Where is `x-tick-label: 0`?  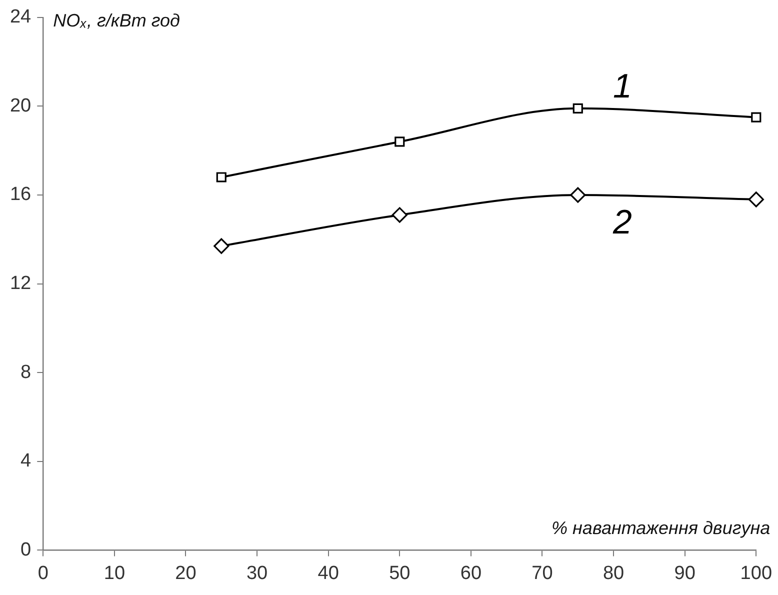
x-tick-label: 0 is located at coordinates (43, 573).